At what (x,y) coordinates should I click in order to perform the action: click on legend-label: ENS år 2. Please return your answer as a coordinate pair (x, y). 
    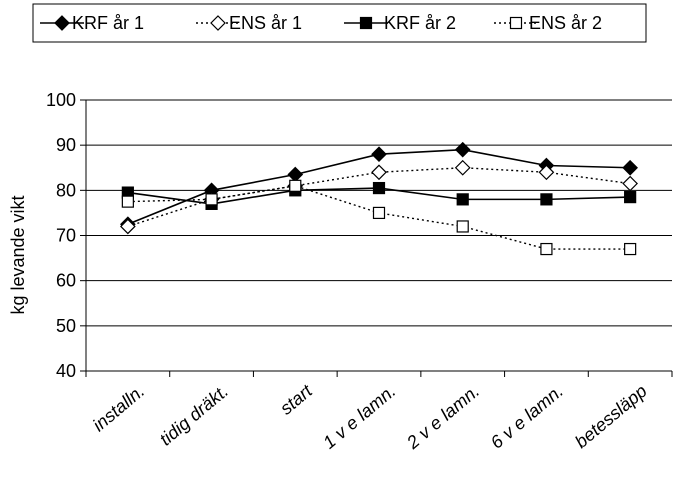
    Looking at the image, I should click on (565, 23).